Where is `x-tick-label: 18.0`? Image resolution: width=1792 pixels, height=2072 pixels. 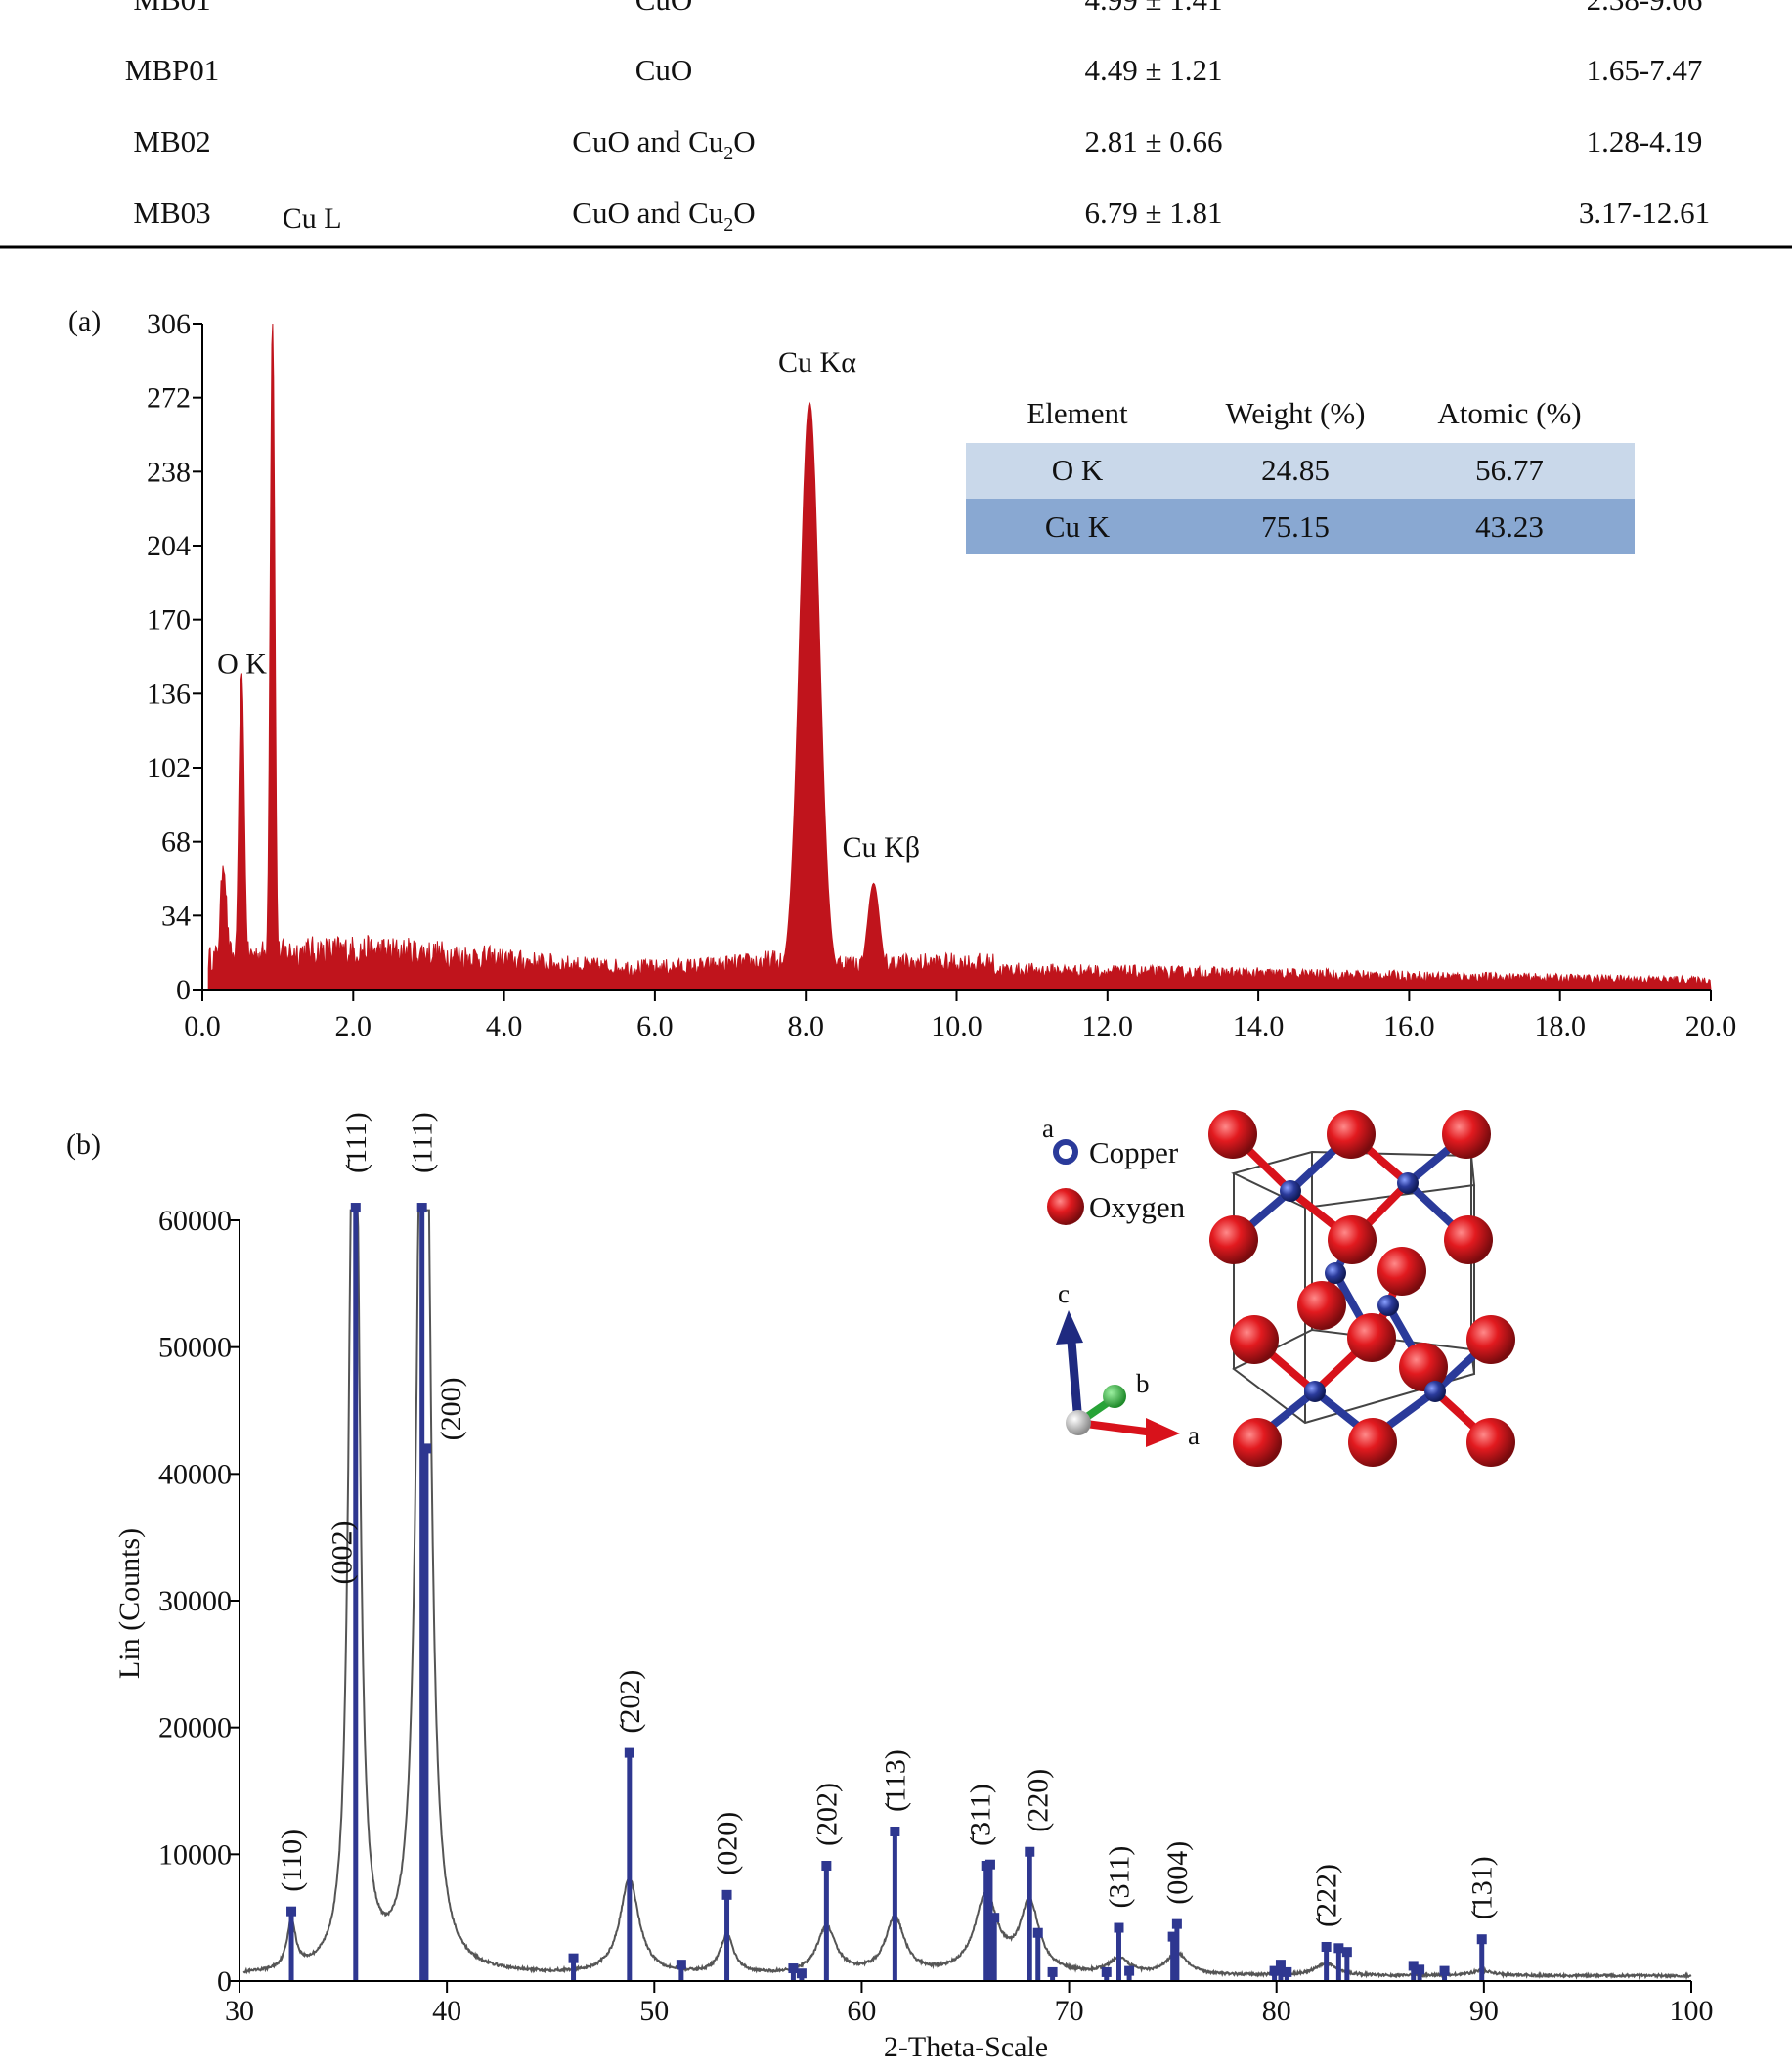 x-tick-label: 18.0 is located at coordinates (1560, 1026).